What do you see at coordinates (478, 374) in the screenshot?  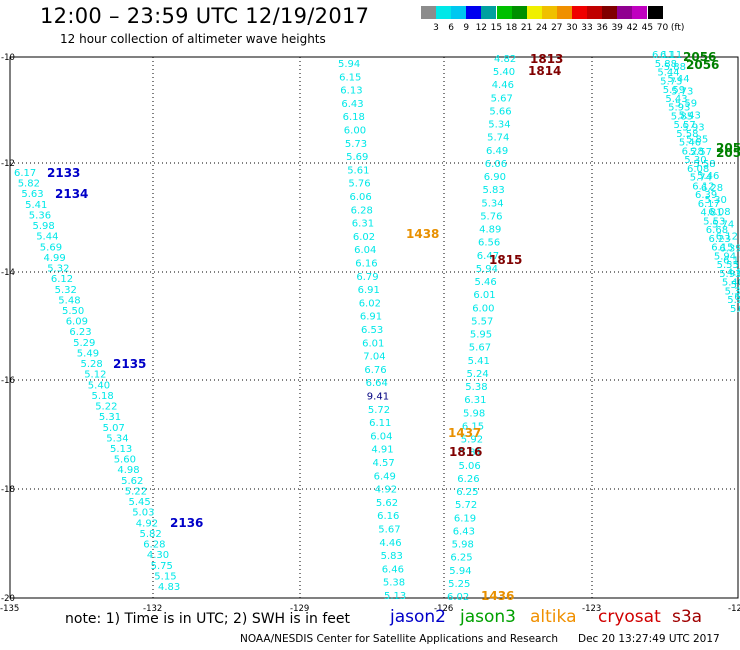 I see `wave-height-value: 5.24` at bounding box center [478, 374].